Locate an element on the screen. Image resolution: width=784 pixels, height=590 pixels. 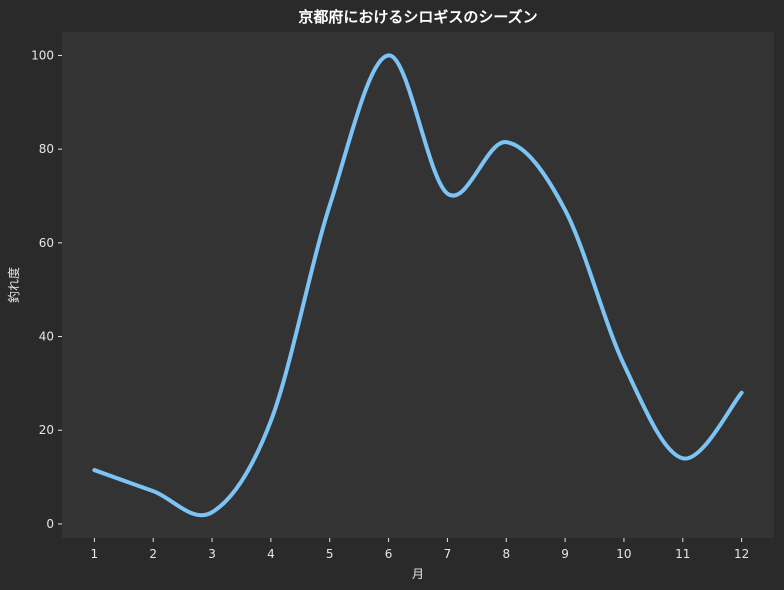
x-tick-label: 8 is located at coordinates (506, 554).